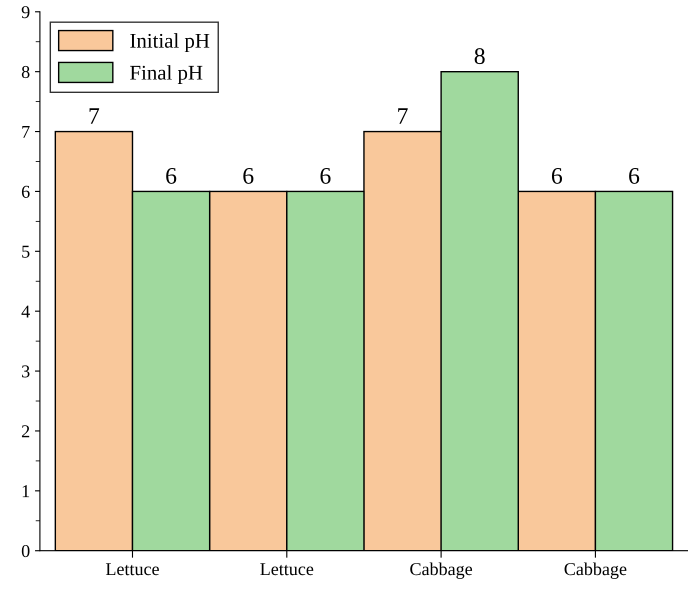 The width and height of the screenshot is (688, 589). I want to click on y-tick-label: 7, so click(26, 132).